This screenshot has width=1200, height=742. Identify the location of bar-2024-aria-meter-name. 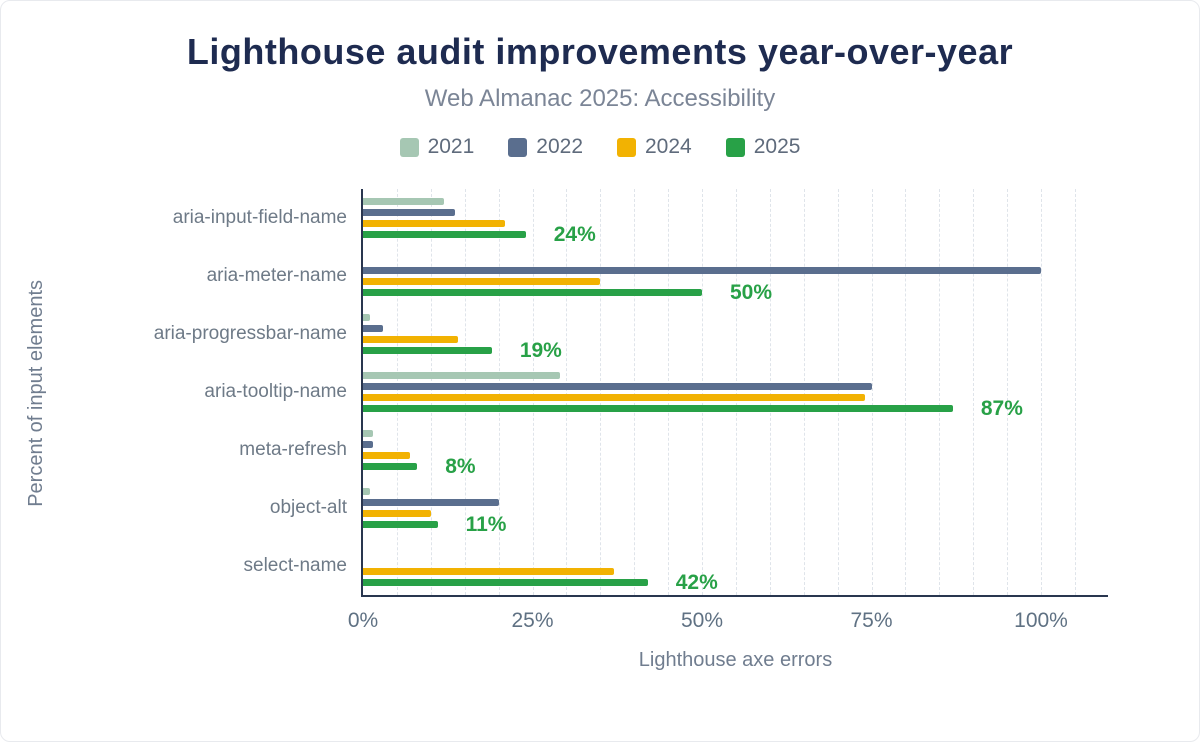
(482, 281).